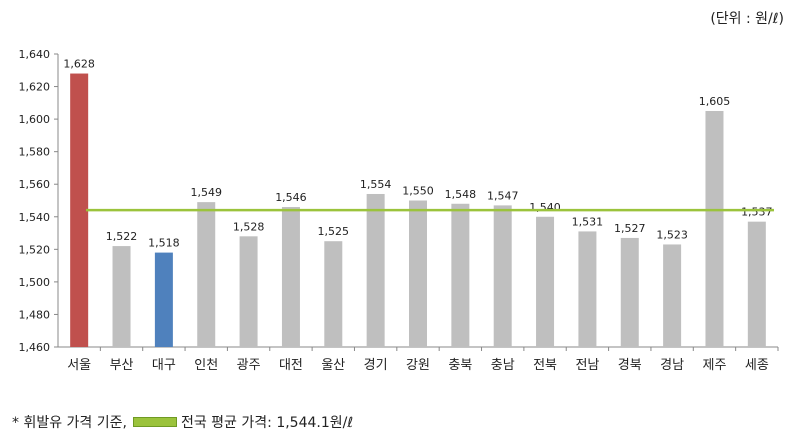 The height and width of the screenshot is (445, 800). What do you see at coordinates (206, 365) in the screenshot?
I see `x-tick-label: 인천` at bounding box center [206, 365].